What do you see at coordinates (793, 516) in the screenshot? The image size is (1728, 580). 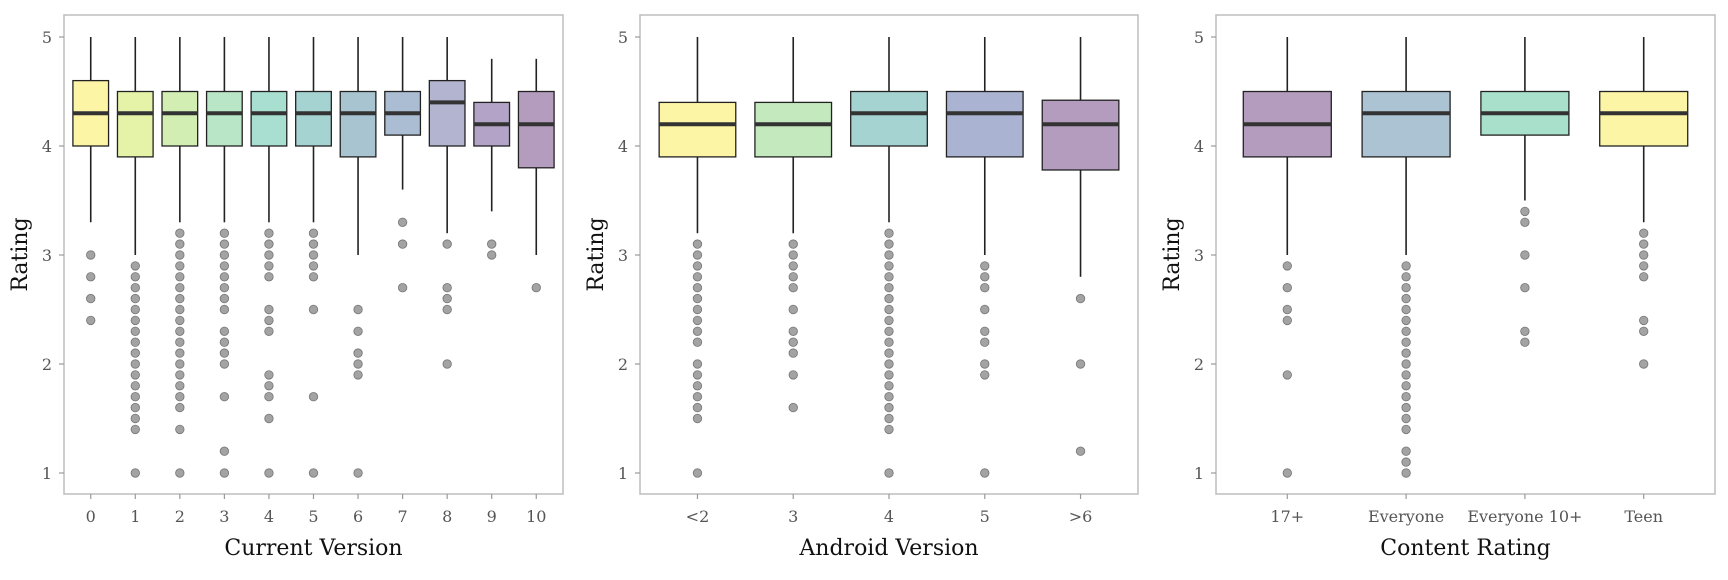 I see `x-tick-label: 3` at bounding box center [793, 516].